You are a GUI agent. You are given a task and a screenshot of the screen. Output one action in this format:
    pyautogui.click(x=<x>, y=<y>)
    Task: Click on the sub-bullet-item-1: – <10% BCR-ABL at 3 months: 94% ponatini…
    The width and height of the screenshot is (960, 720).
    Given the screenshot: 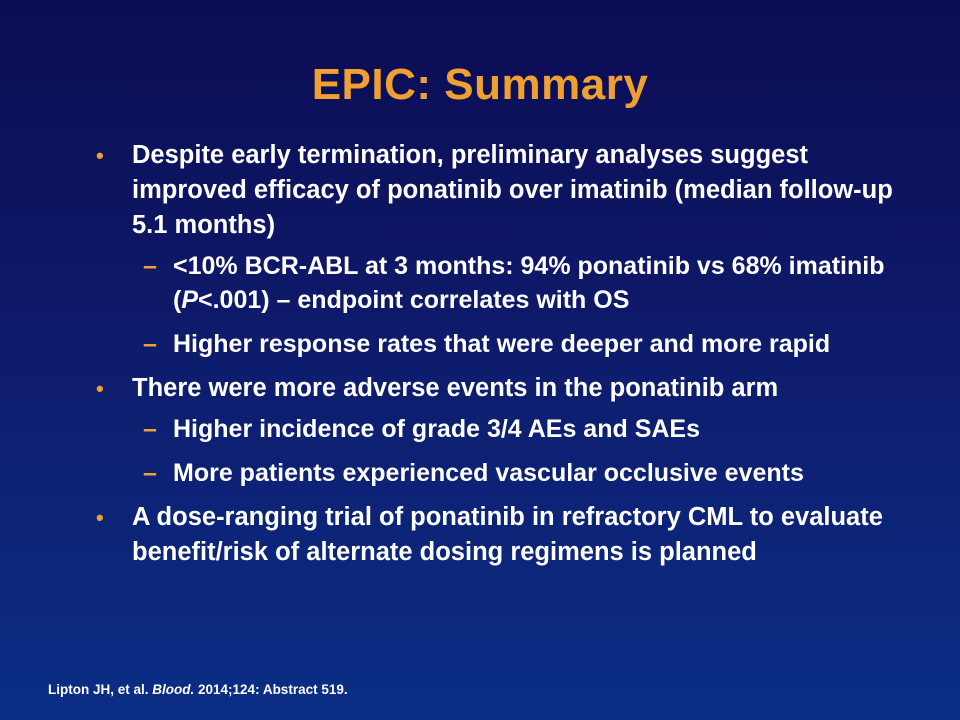 What is the action you would take?
    pyautogui.click(x=511, y=283)
    